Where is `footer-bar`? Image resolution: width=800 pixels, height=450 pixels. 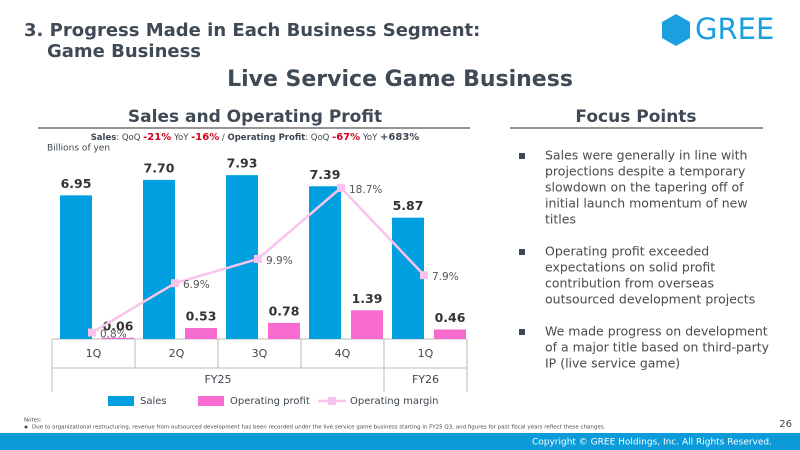
footer-bar is located at coordinates (400, 441).